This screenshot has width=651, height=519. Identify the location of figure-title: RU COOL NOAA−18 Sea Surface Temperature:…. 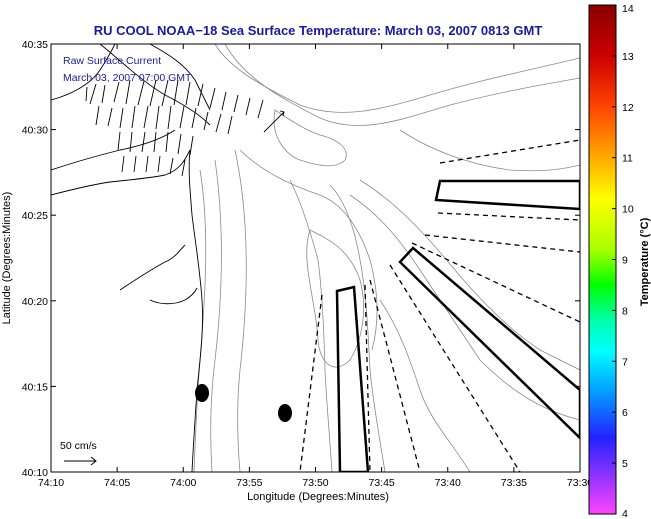
(318, 30).